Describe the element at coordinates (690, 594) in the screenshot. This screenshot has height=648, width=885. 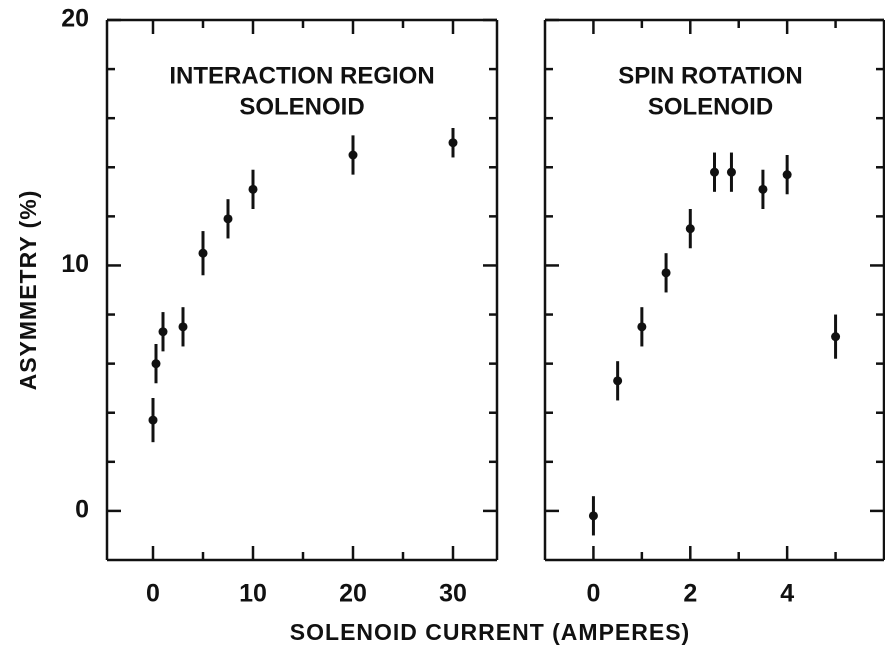
I see `x-tick-label: 2` at that location.